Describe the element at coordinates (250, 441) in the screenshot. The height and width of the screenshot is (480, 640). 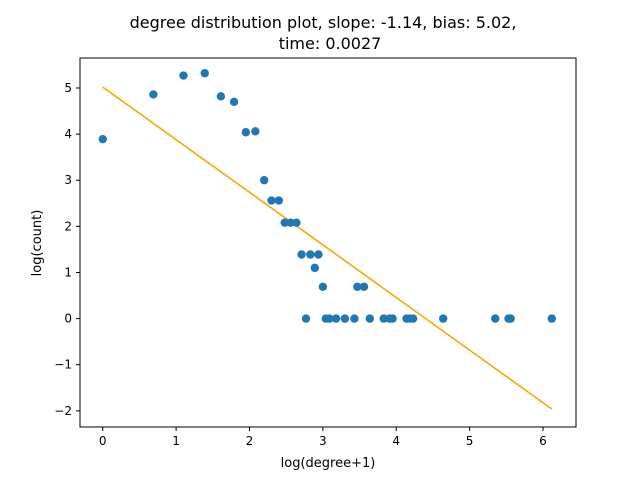
I see `x-tick-label: 2` at that location.